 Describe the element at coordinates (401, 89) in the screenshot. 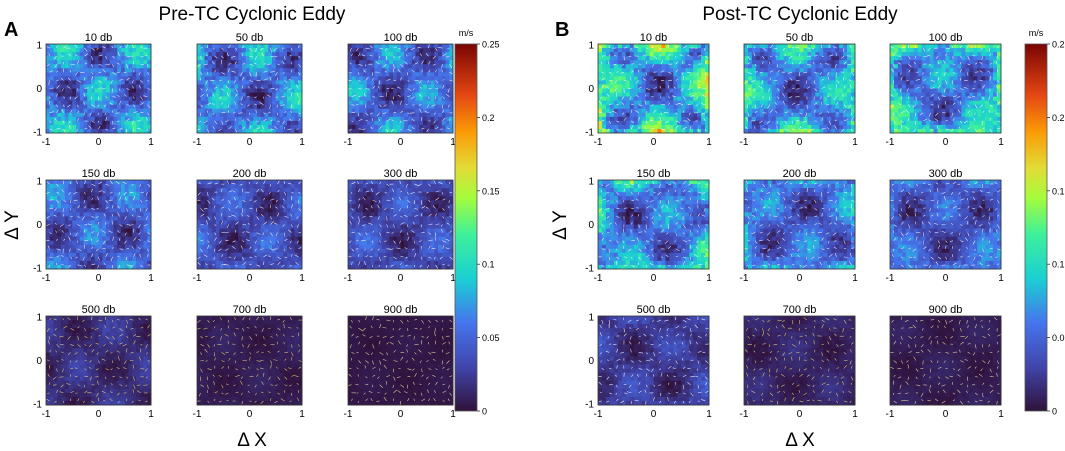

I see `speed-heatmap` at that location.